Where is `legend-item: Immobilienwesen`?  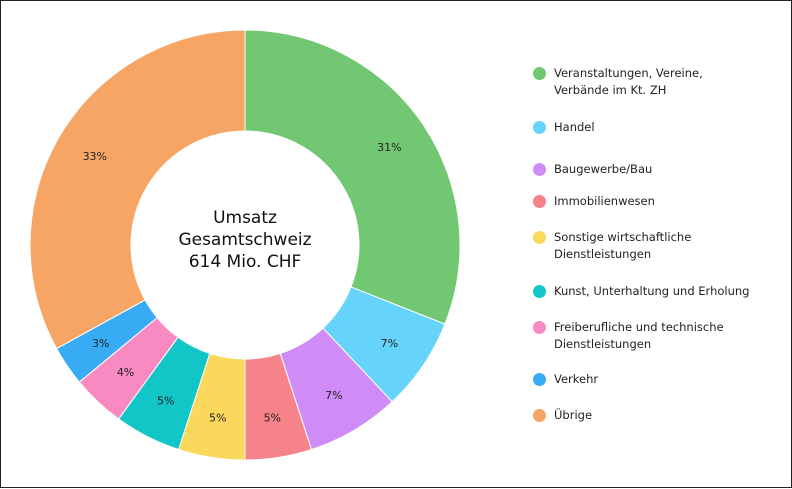
legend-item: Immobilienwesen is located at coordinates (594, 201).